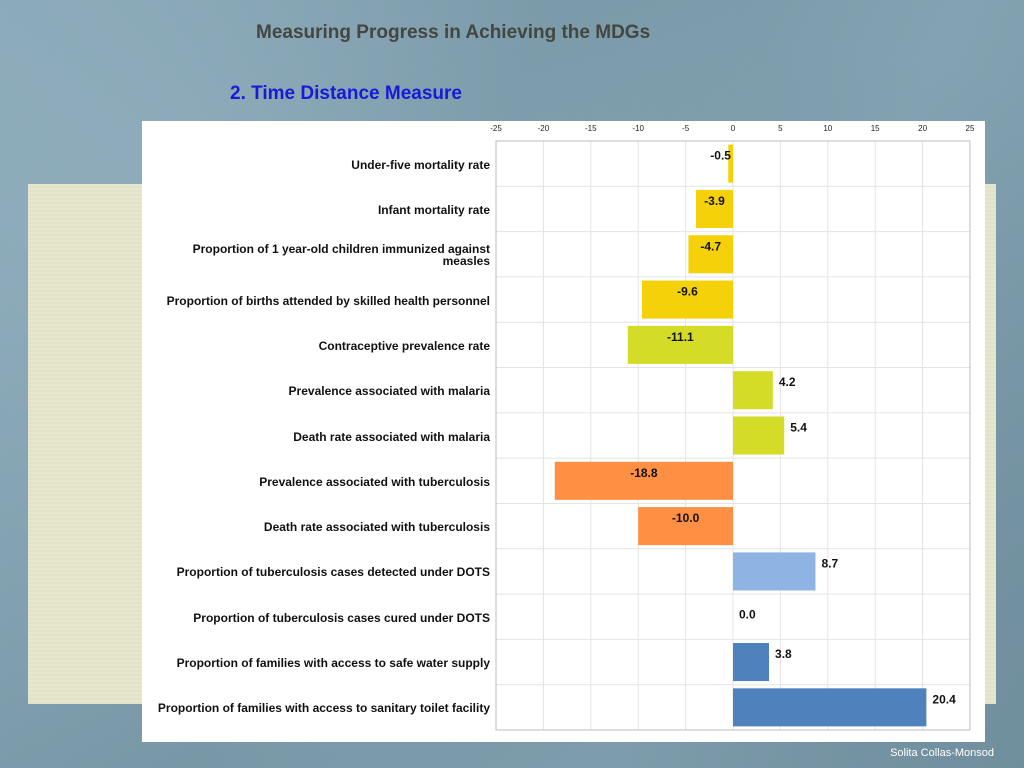 The width and height of the screenshot is (1024, 768). I want to click on x-tick-label: 5, so click(780, 128).